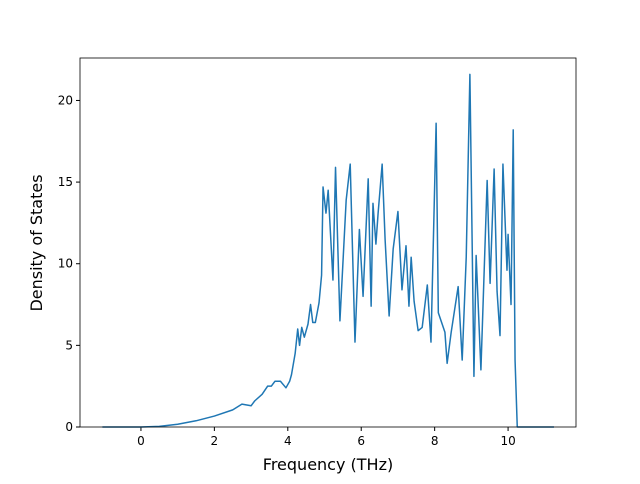 The image size is (640, 484). I want to click on y-tick-label: 20, so click(65, 100).